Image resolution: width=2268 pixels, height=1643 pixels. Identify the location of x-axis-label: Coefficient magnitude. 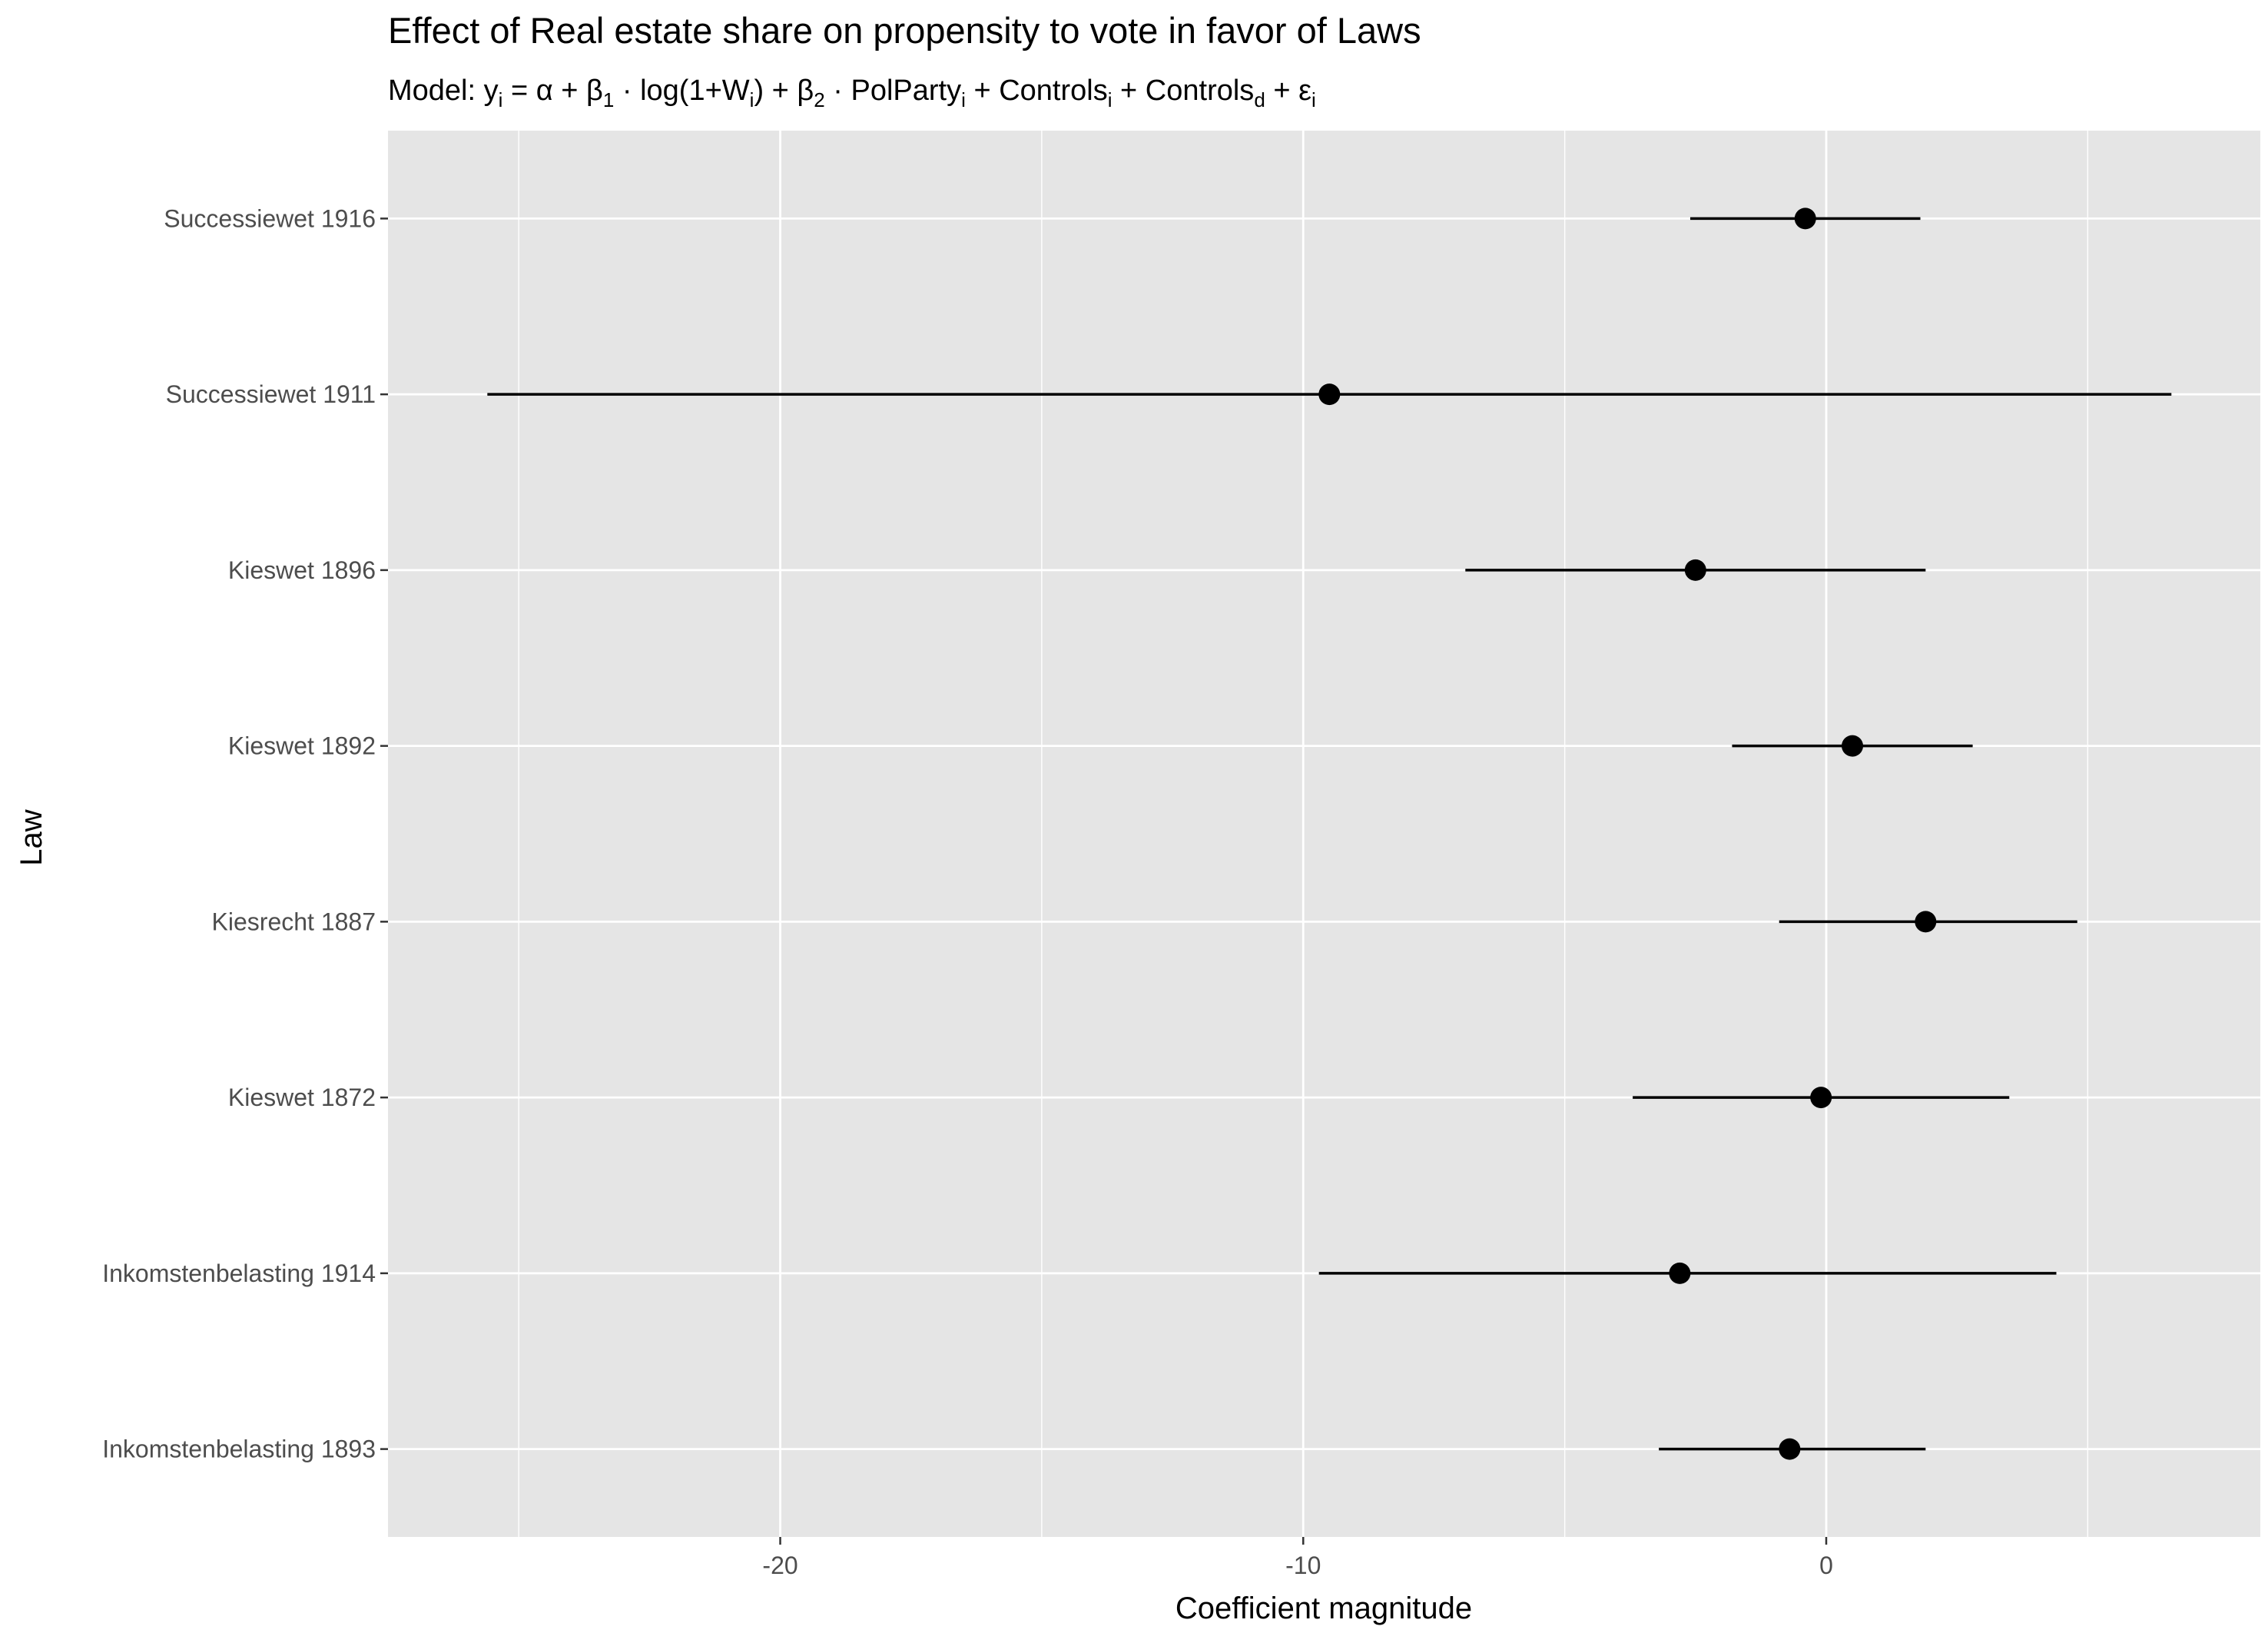
(1323, 1608).